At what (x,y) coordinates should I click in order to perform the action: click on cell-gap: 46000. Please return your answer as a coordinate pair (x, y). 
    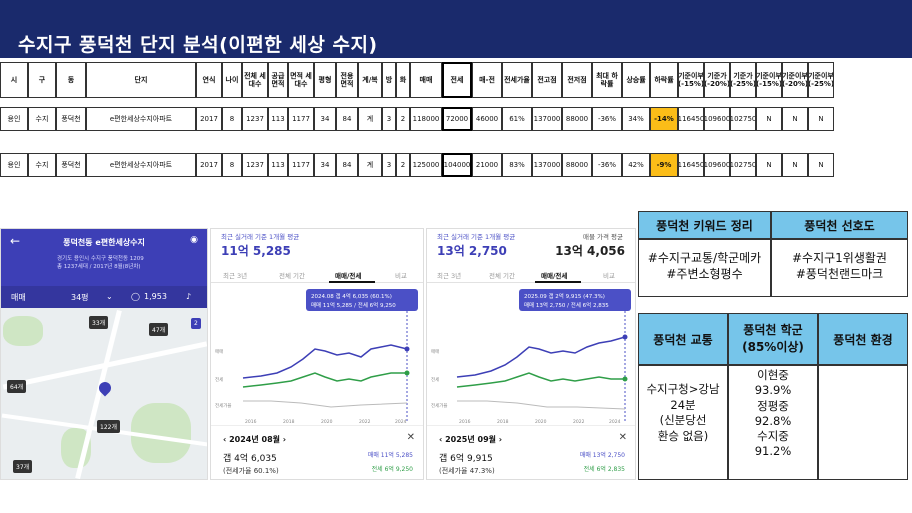
    Looking at the image, I should click on (487, 119).